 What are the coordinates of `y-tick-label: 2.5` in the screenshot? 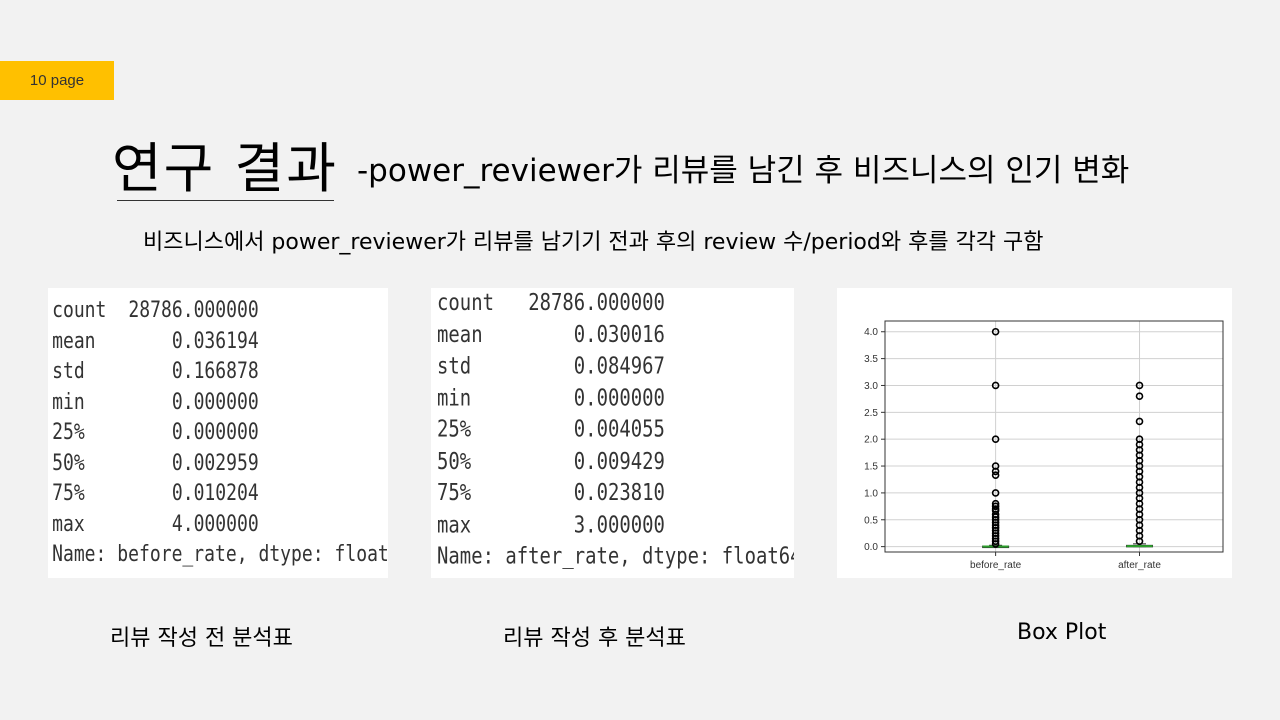 It's located at (871, 413).